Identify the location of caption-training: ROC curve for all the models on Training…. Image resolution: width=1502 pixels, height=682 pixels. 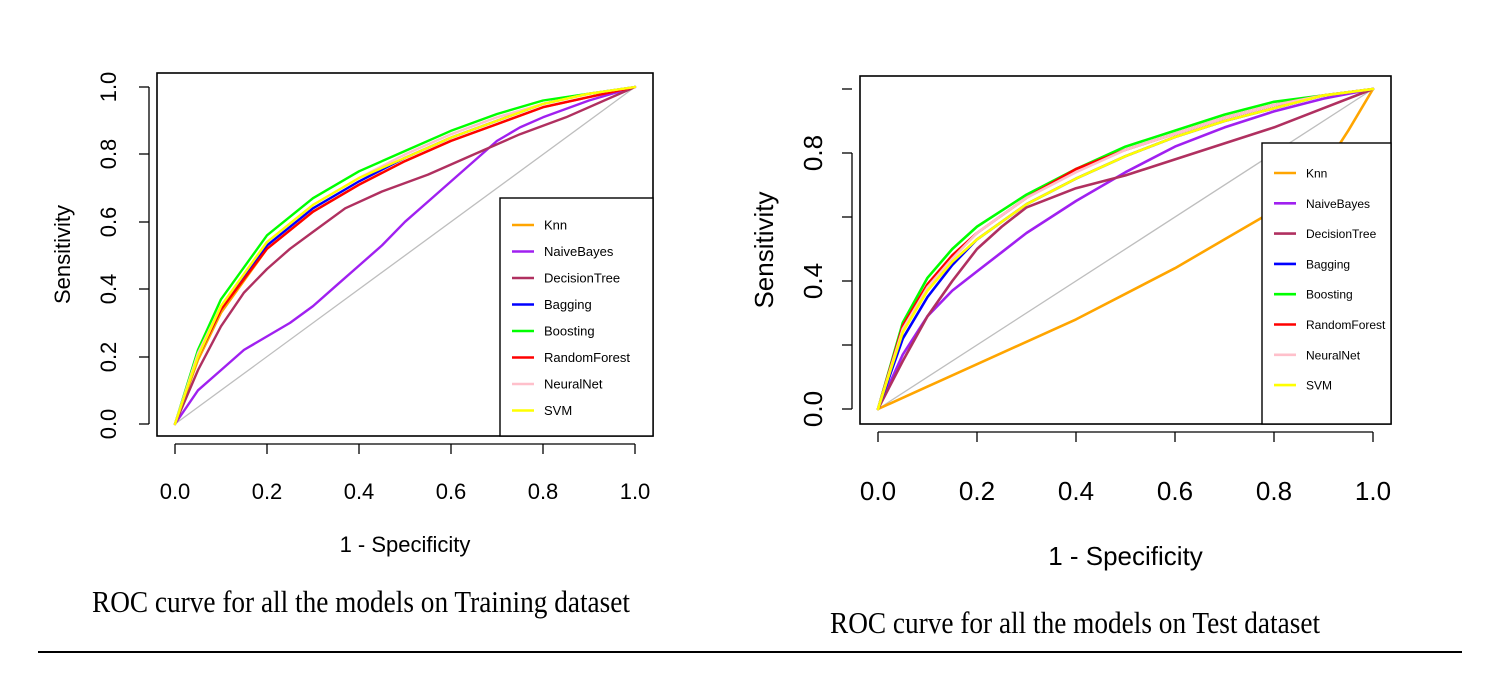
(361, 601).